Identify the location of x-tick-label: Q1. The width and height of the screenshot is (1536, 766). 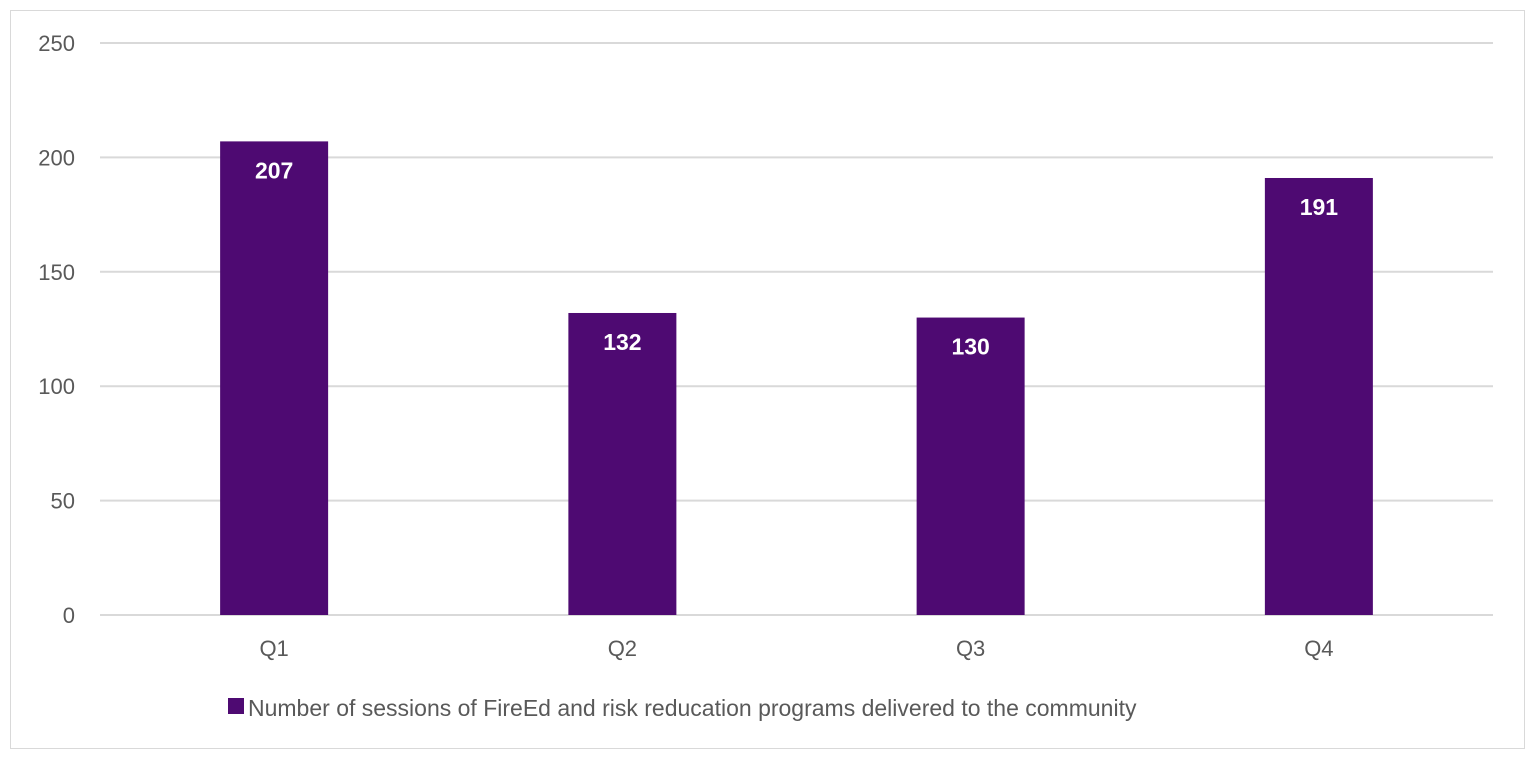
(273, 648).